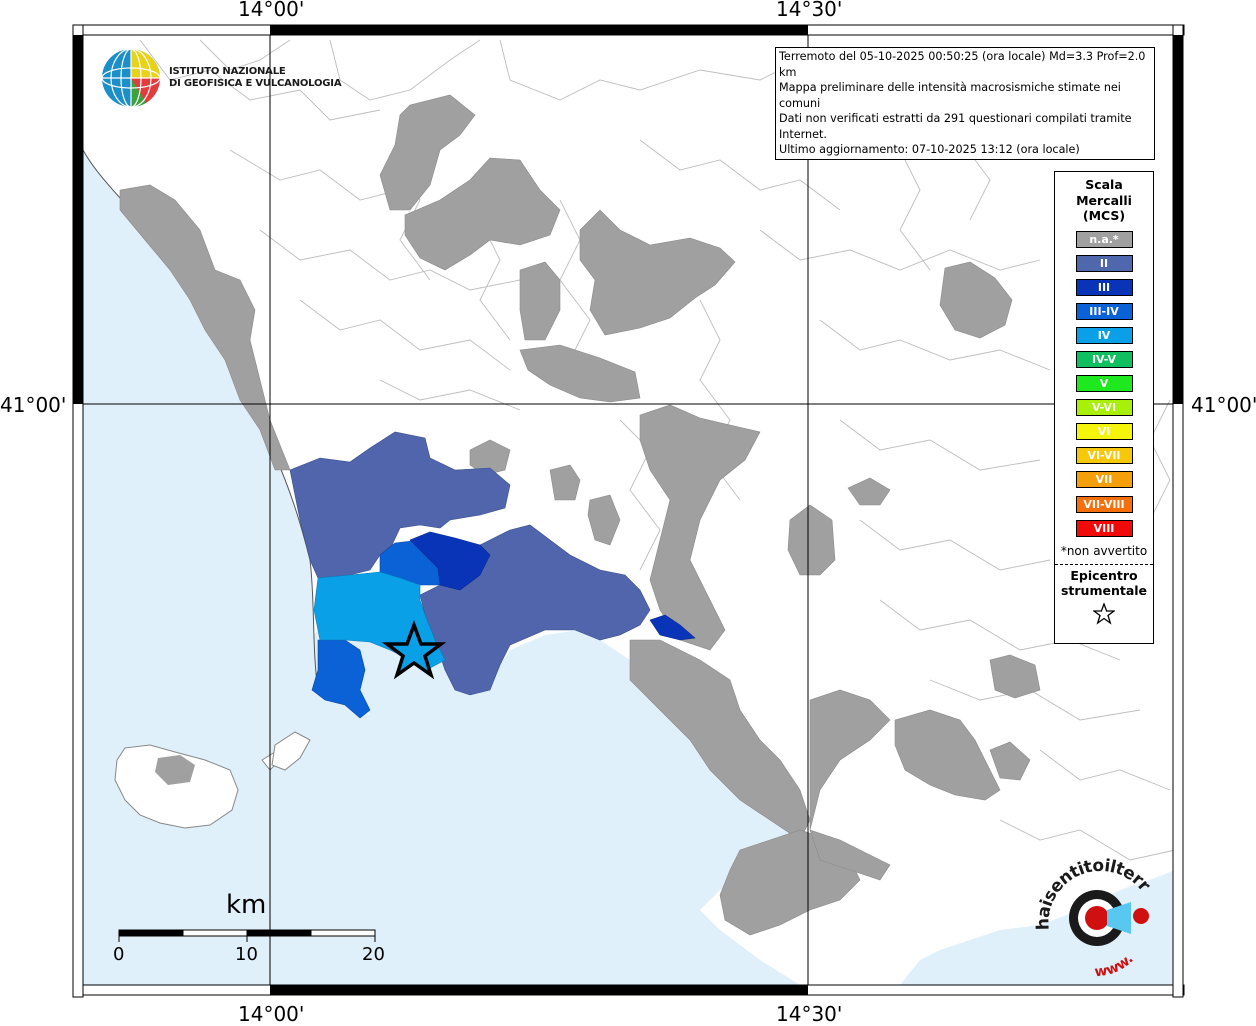 Image resolution: width=1256 pixels, height=1026 pixels. Describe the element at coordinates (341, 679) in the screenshot. I see `area-intensity-iii-iv` at that location.